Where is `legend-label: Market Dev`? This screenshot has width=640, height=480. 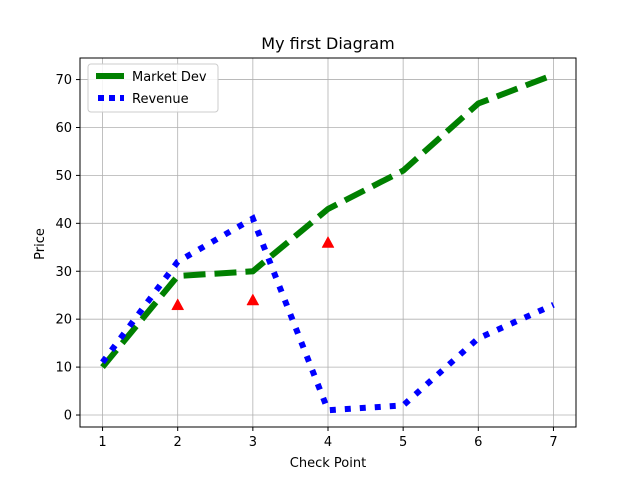
legend-label: Market Dev is located at coordinates (169, 77).